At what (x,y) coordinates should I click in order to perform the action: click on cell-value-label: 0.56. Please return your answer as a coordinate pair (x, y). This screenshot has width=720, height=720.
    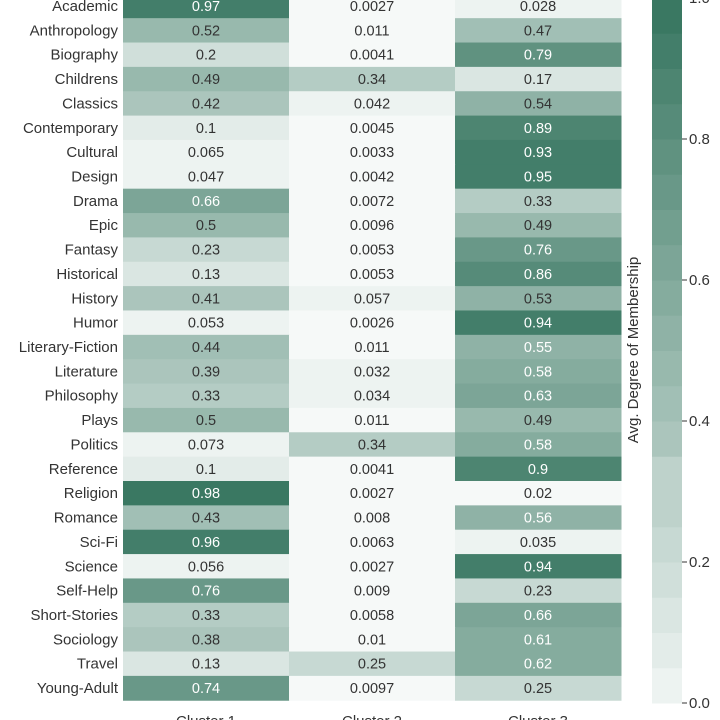
    Looking at the image, I should click on (538, 519).